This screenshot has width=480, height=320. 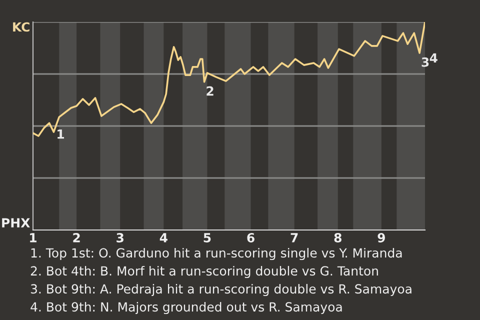 I want to click on annotation: 4, so click(x=434, y=57).